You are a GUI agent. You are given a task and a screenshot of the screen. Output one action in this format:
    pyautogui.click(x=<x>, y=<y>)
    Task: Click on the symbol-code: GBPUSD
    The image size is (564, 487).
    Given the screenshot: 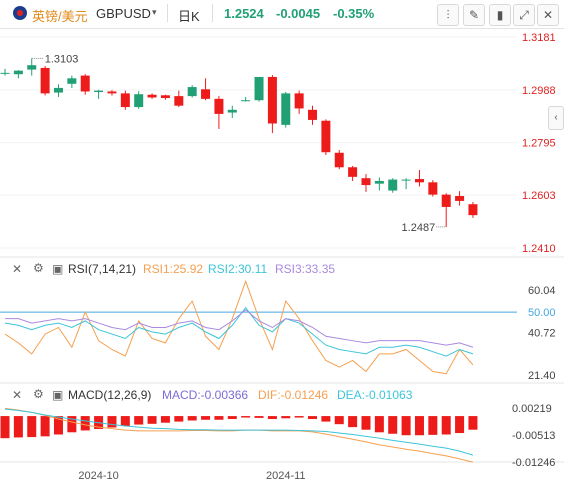 What is the action you would take?
    pyautogui.click(x=123, y=13)
    